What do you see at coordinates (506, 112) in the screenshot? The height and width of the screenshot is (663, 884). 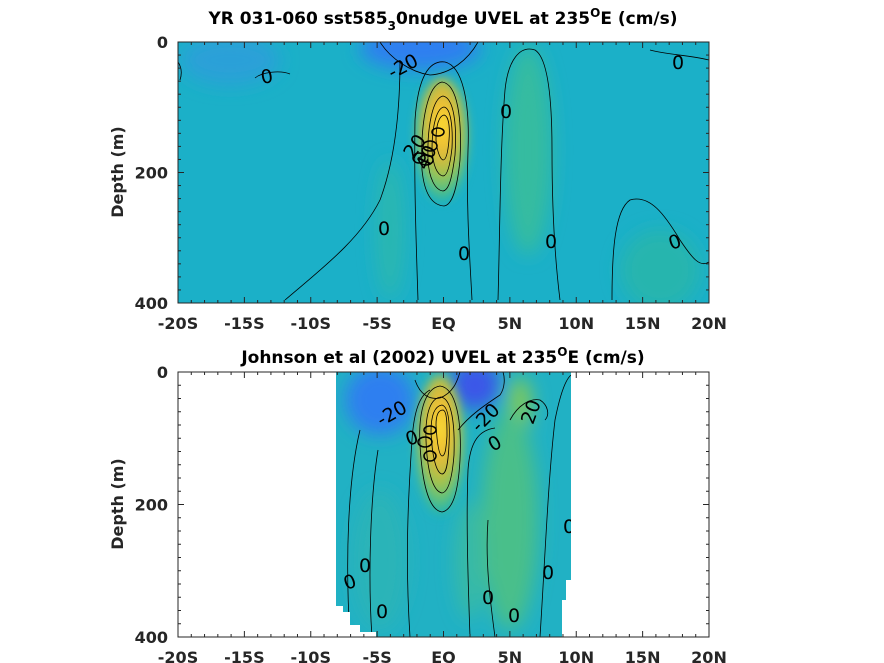 I see `top-label-zero-north: 0` at bounding box center [506, 112].